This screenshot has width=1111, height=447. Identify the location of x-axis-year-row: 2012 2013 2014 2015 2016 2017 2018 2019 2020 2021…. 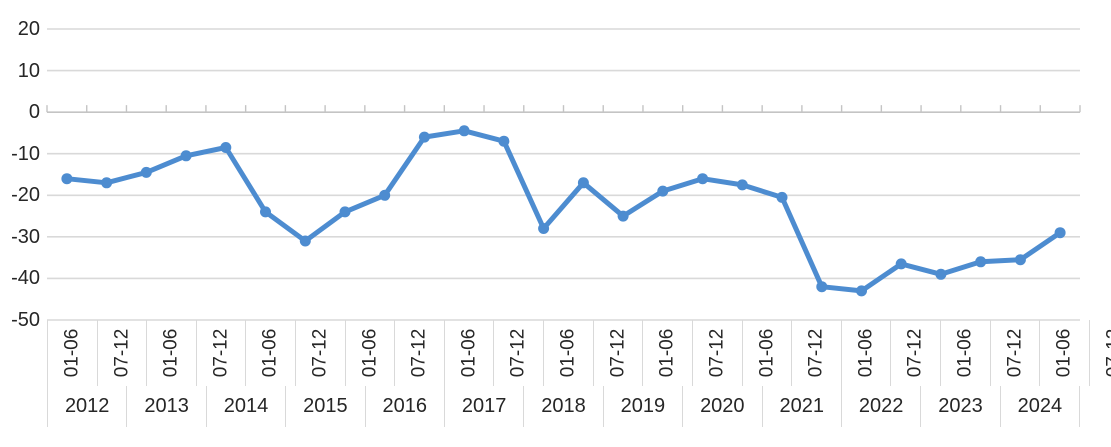
(564, 406).